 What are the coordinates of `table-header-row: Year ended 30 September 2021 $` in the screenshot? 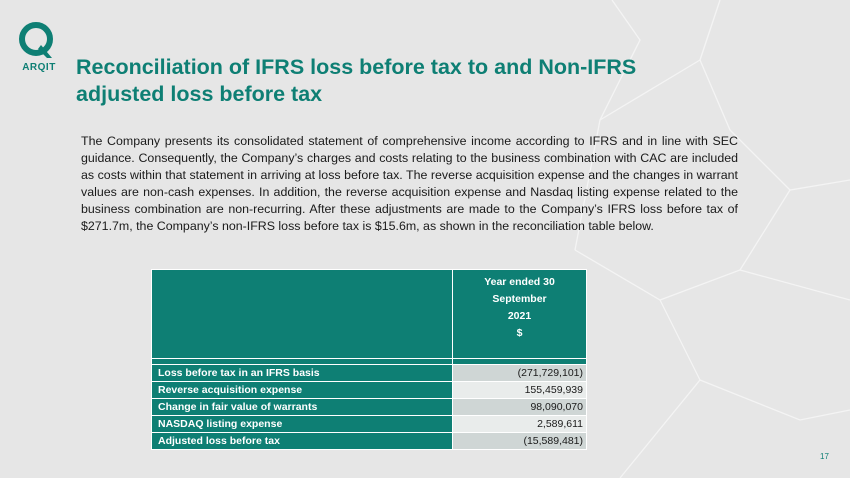 It's located at (369, 314).